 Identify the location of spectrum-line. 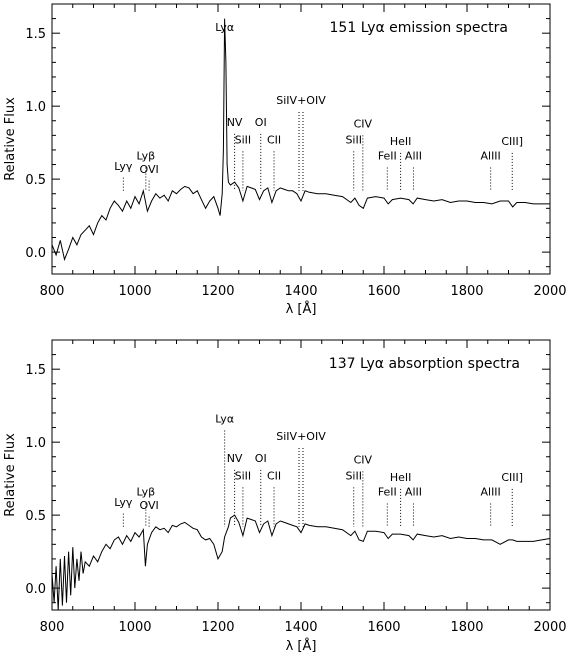
(301, 562).